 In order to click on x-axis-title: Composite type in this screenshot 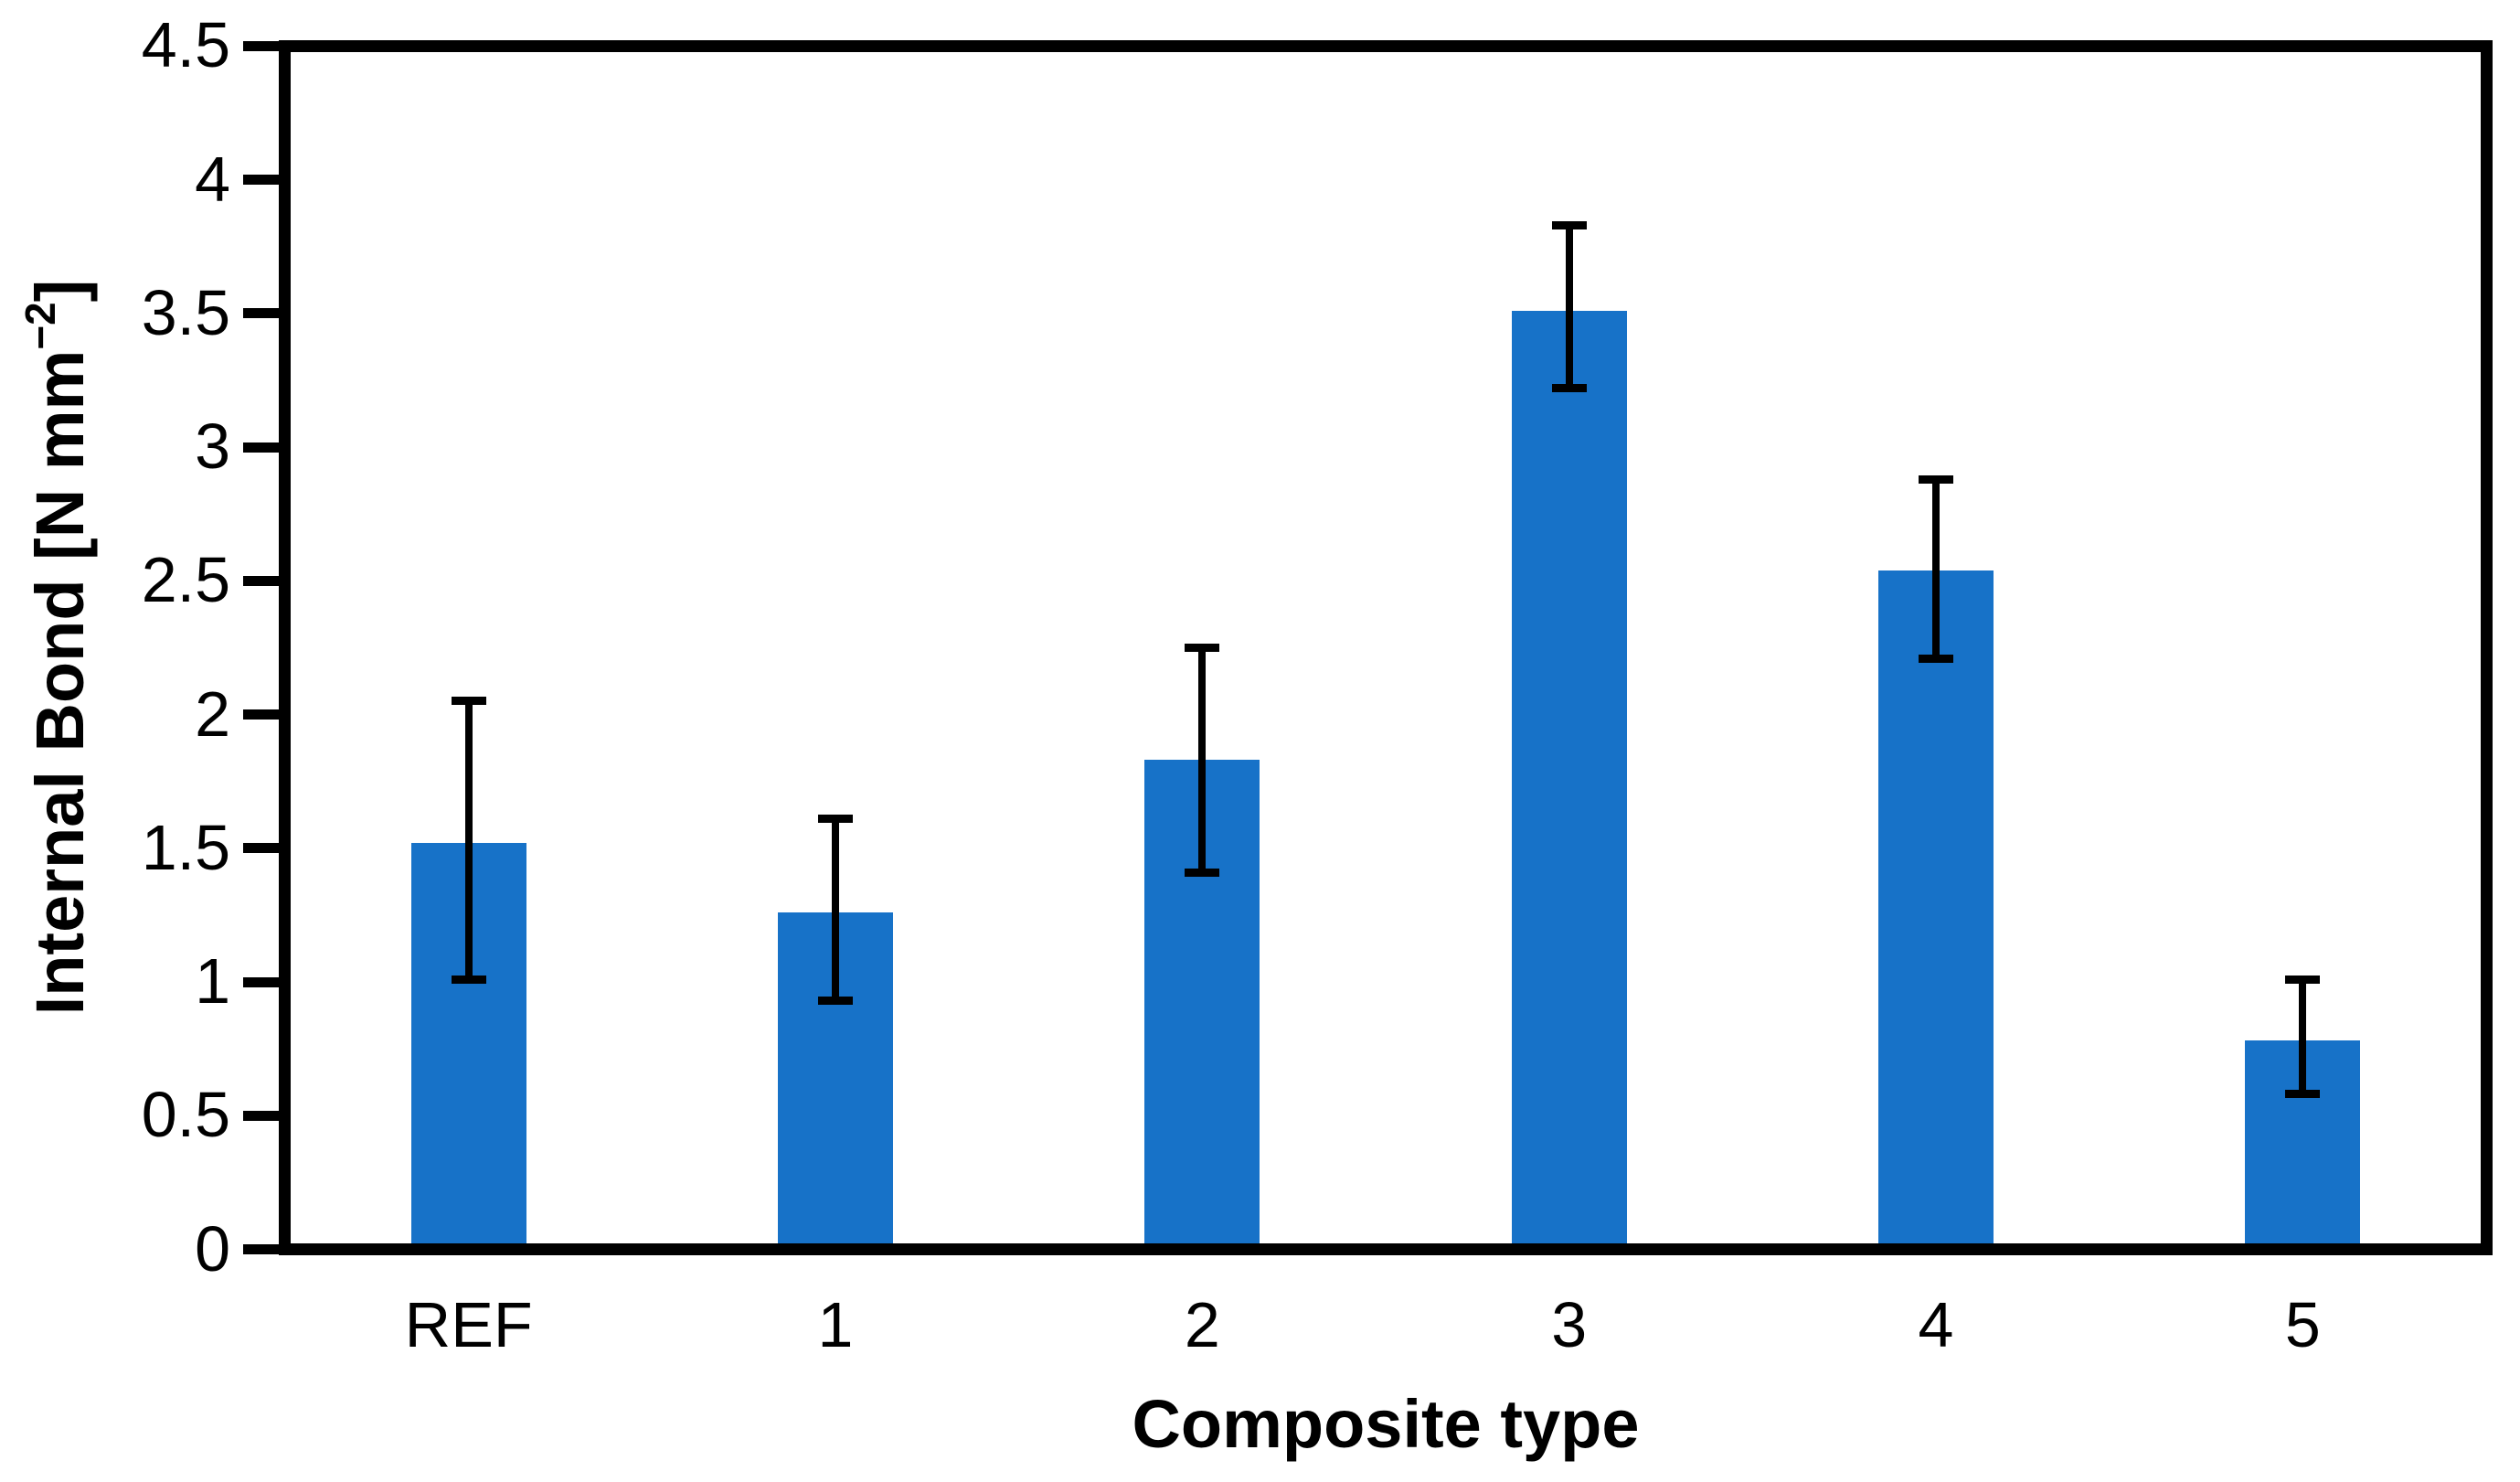, I will do `click(1386, 1424)`.